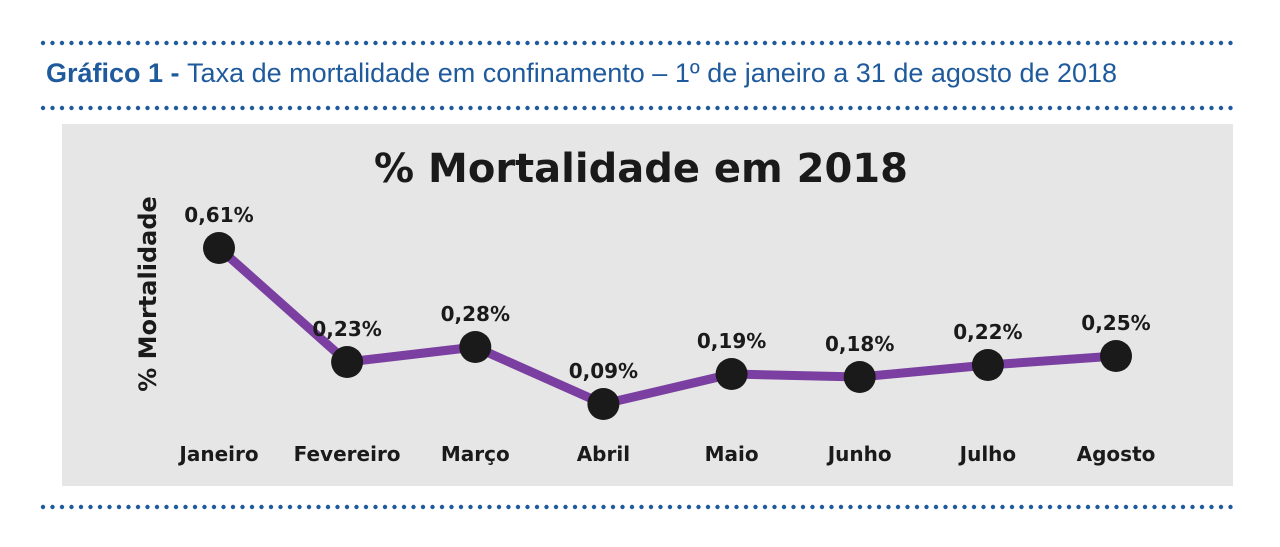 This screenshot has height=547, width=1280. I want to click on data-label: 0,61%, so click(218, 215).